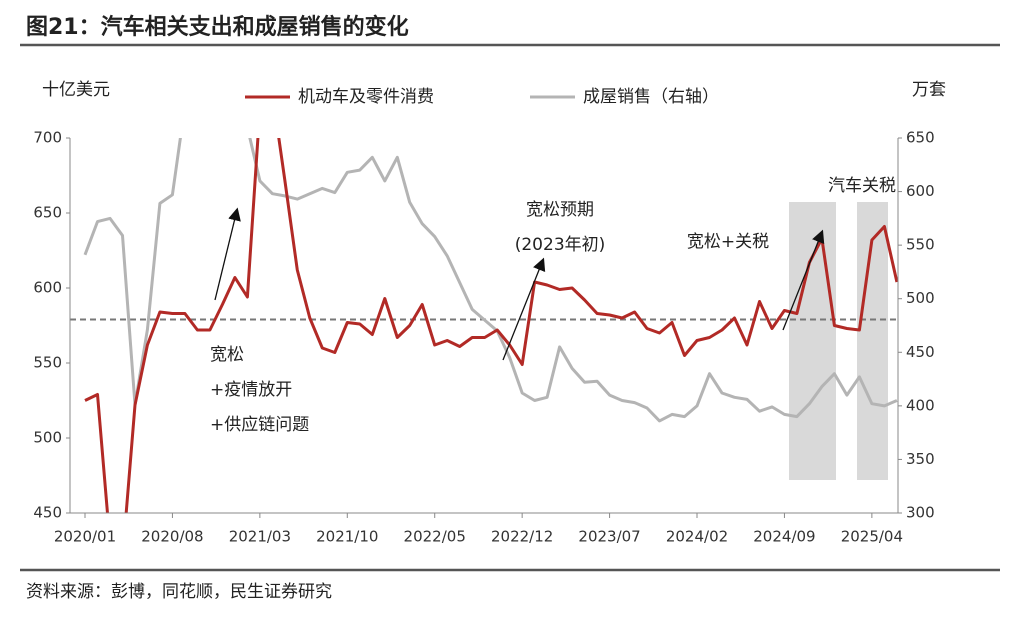  I want to click on x-tick-label: 2021/10, so click(347, 537).